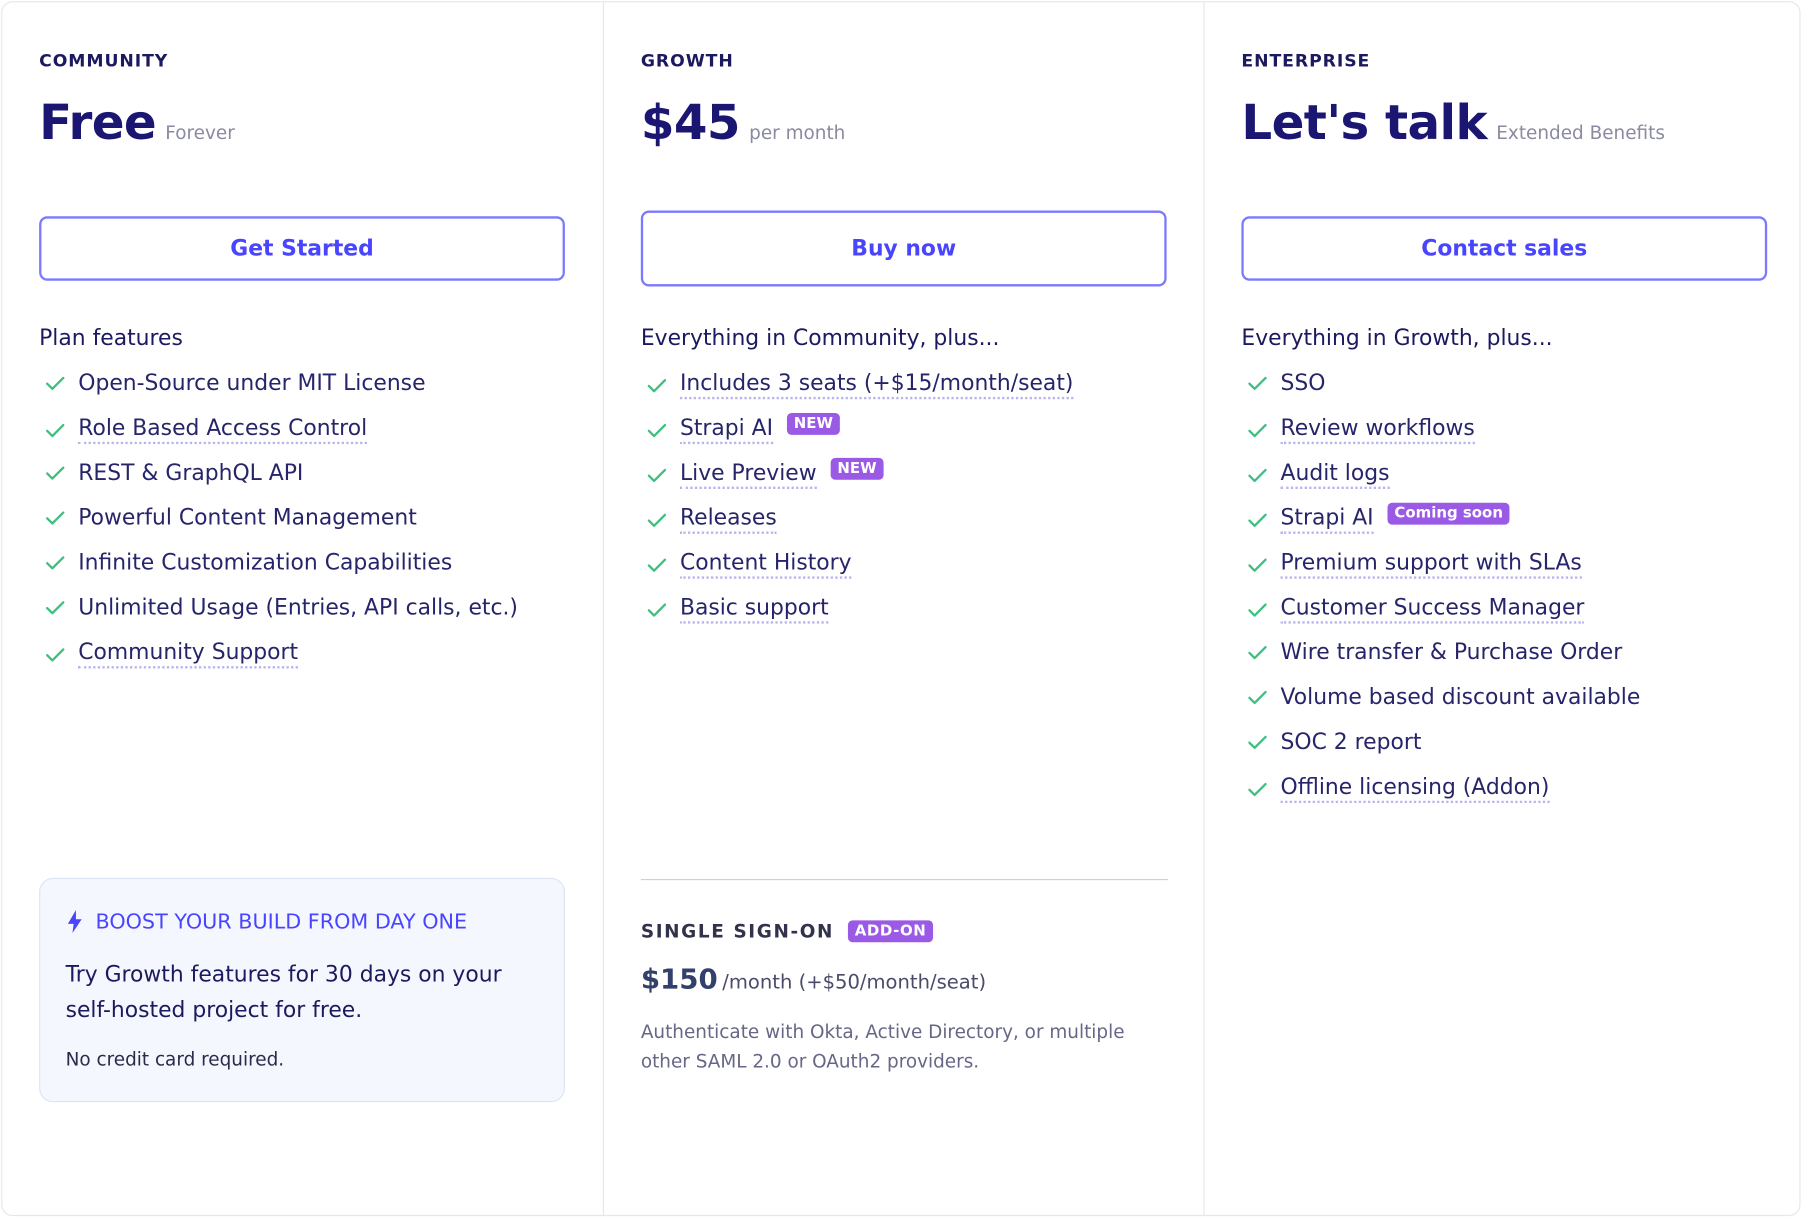  Describe the element at coordinates (1335, 474) in the screenshot. I see `feature-text: Audit logs` at that location.